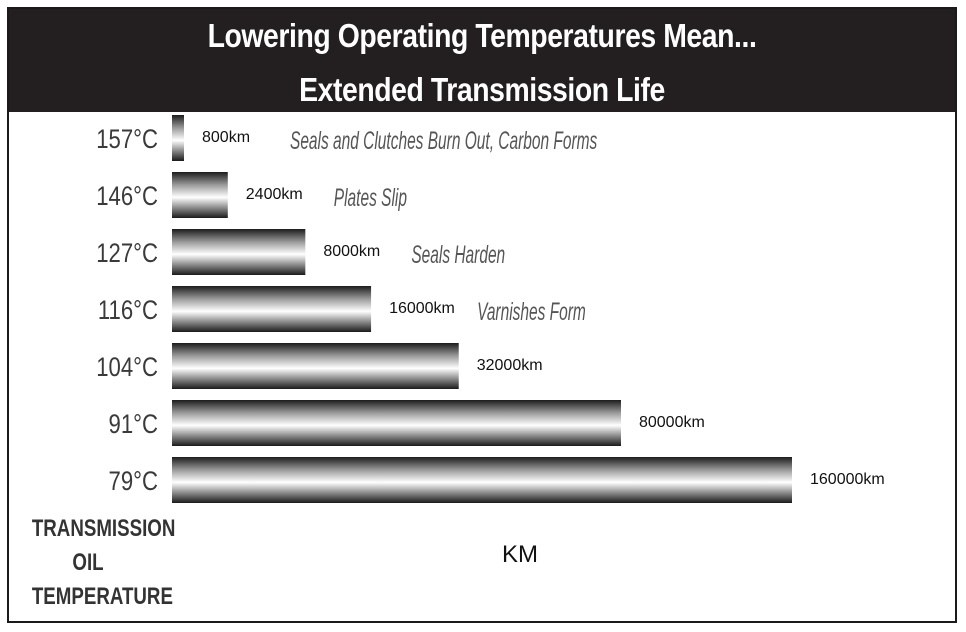 Image resolution: width=966 pixels, height=632 pixels. What do you see at coordinates (458, 255) in the screenshot?
I see `bar-annotation: Seals Harden` at bounding box center [458, 255].